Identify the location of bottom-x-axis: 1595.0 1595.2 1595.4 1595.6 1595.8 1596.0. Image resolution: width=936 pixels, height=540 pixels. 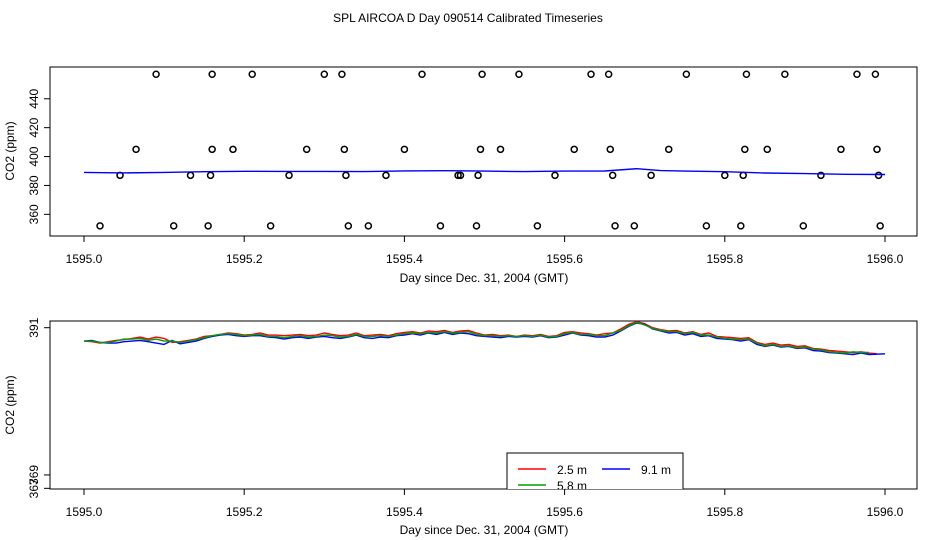
(485, 504).